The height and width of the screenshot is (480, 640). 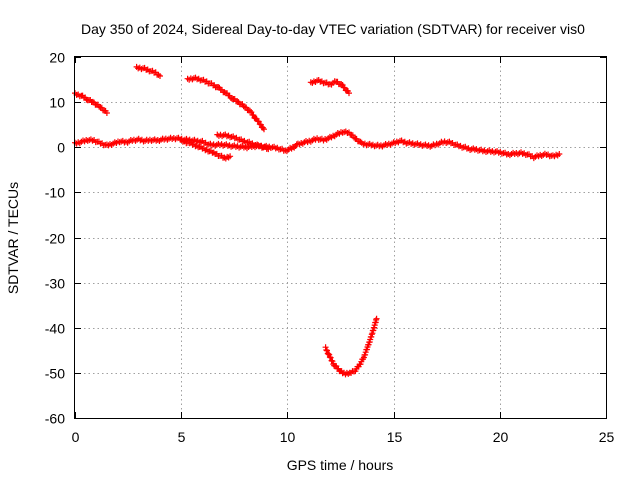 What do you see at coordinates (55, 284) in the screenshot?
I see `y-tick-label: -30` at bounding box center [55, 284].